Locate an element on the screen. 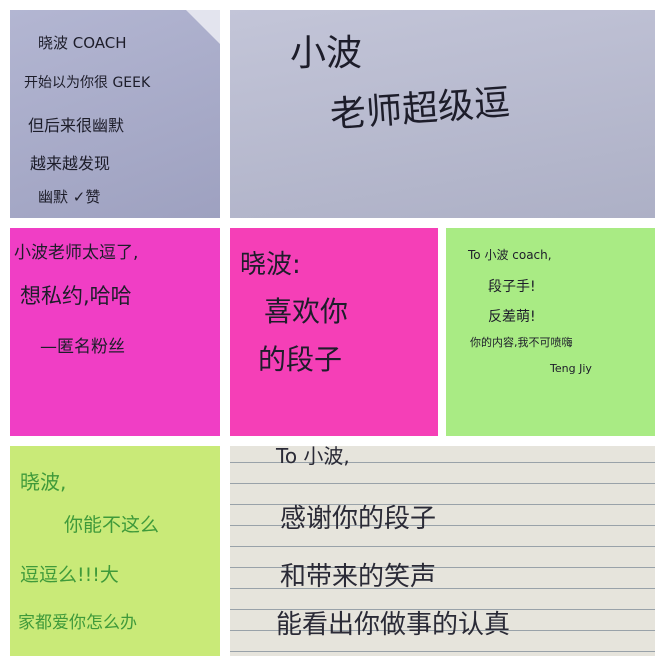 The image size is (665, 665). note-line: 老师超级逗 is located at coordinates (420, 109).